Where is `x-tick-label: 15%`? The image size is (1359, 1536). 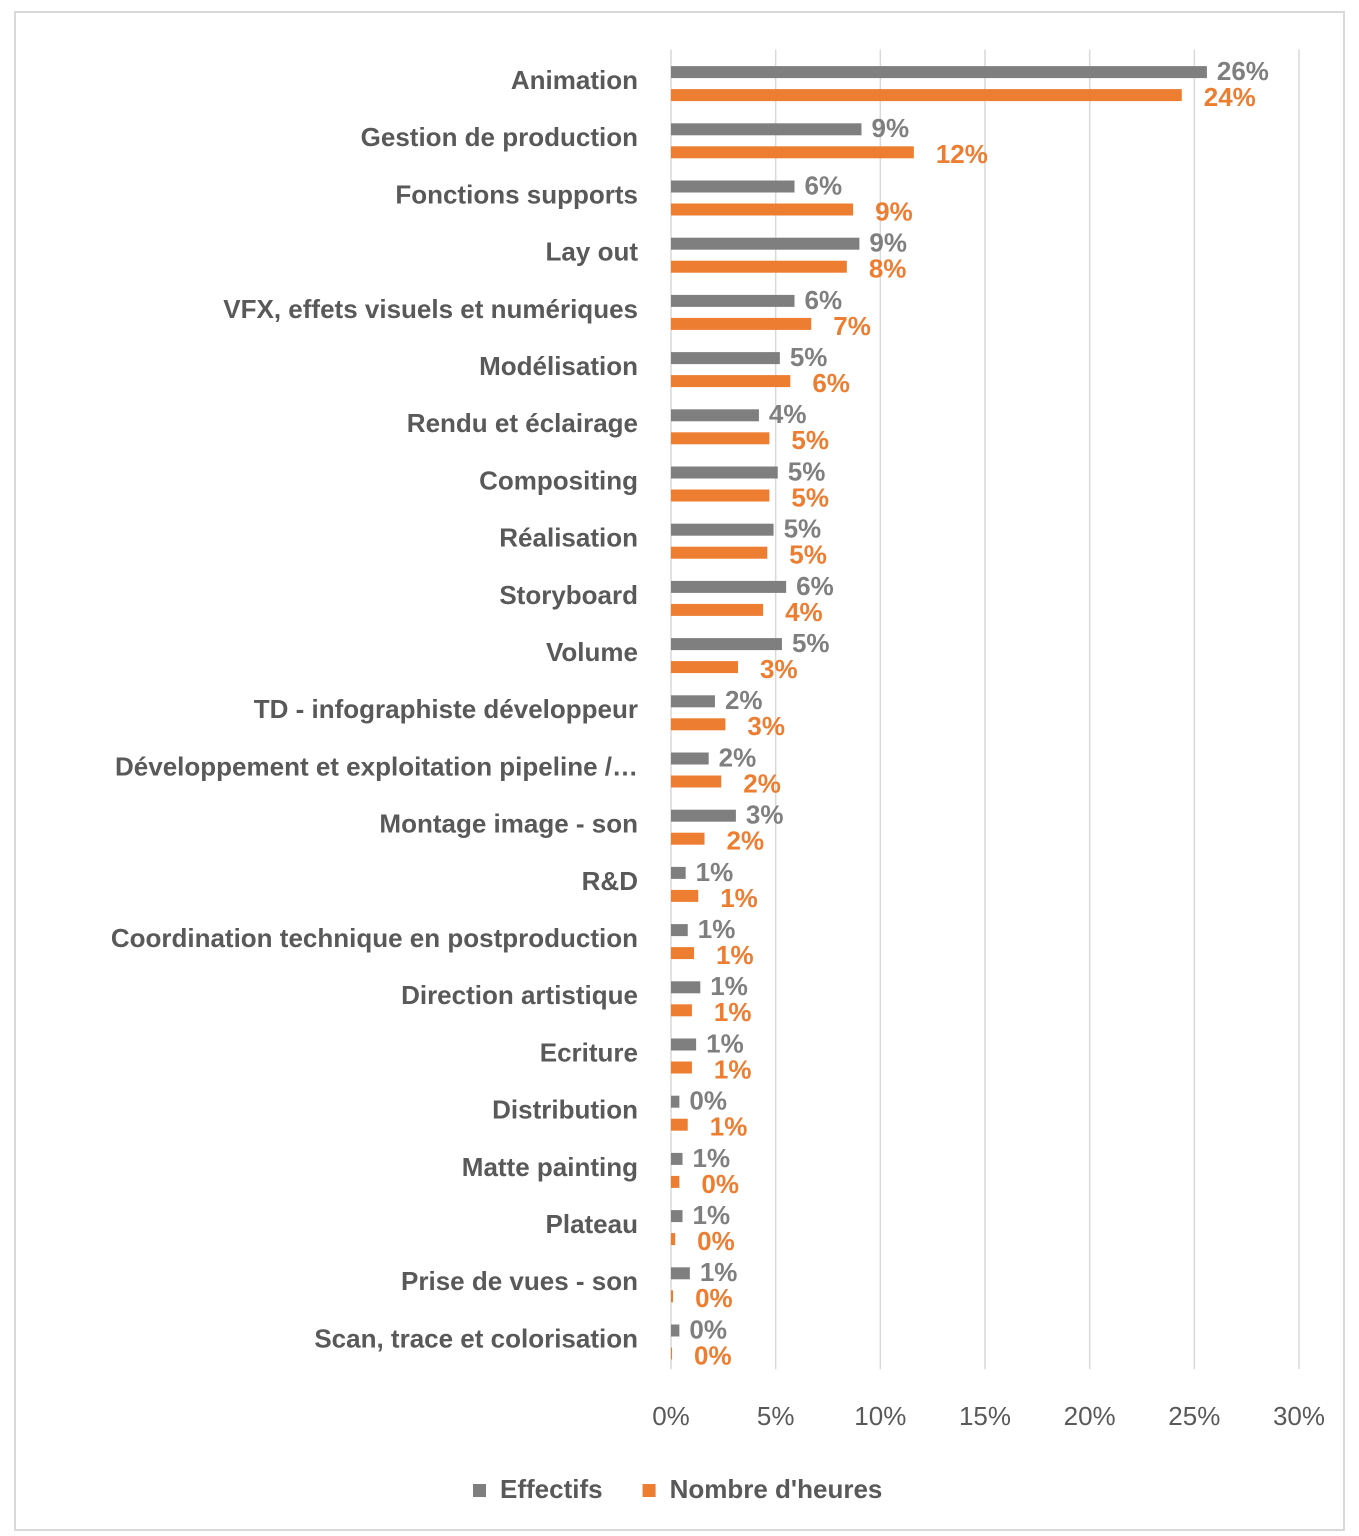
x-tick-label: 15% is located at coordinates (985, 1416).